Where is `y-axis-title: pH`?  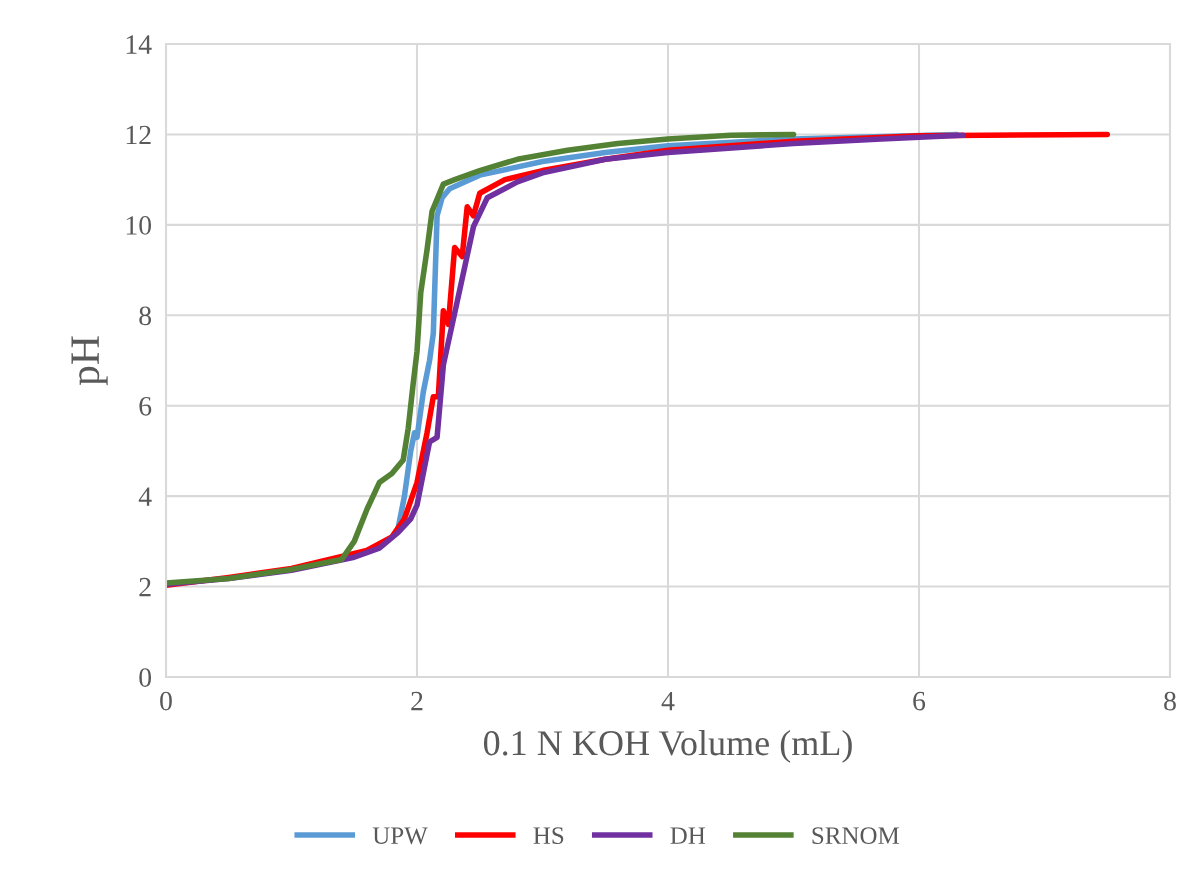
y-axis-title: pH is located at coordinates (89, 361).